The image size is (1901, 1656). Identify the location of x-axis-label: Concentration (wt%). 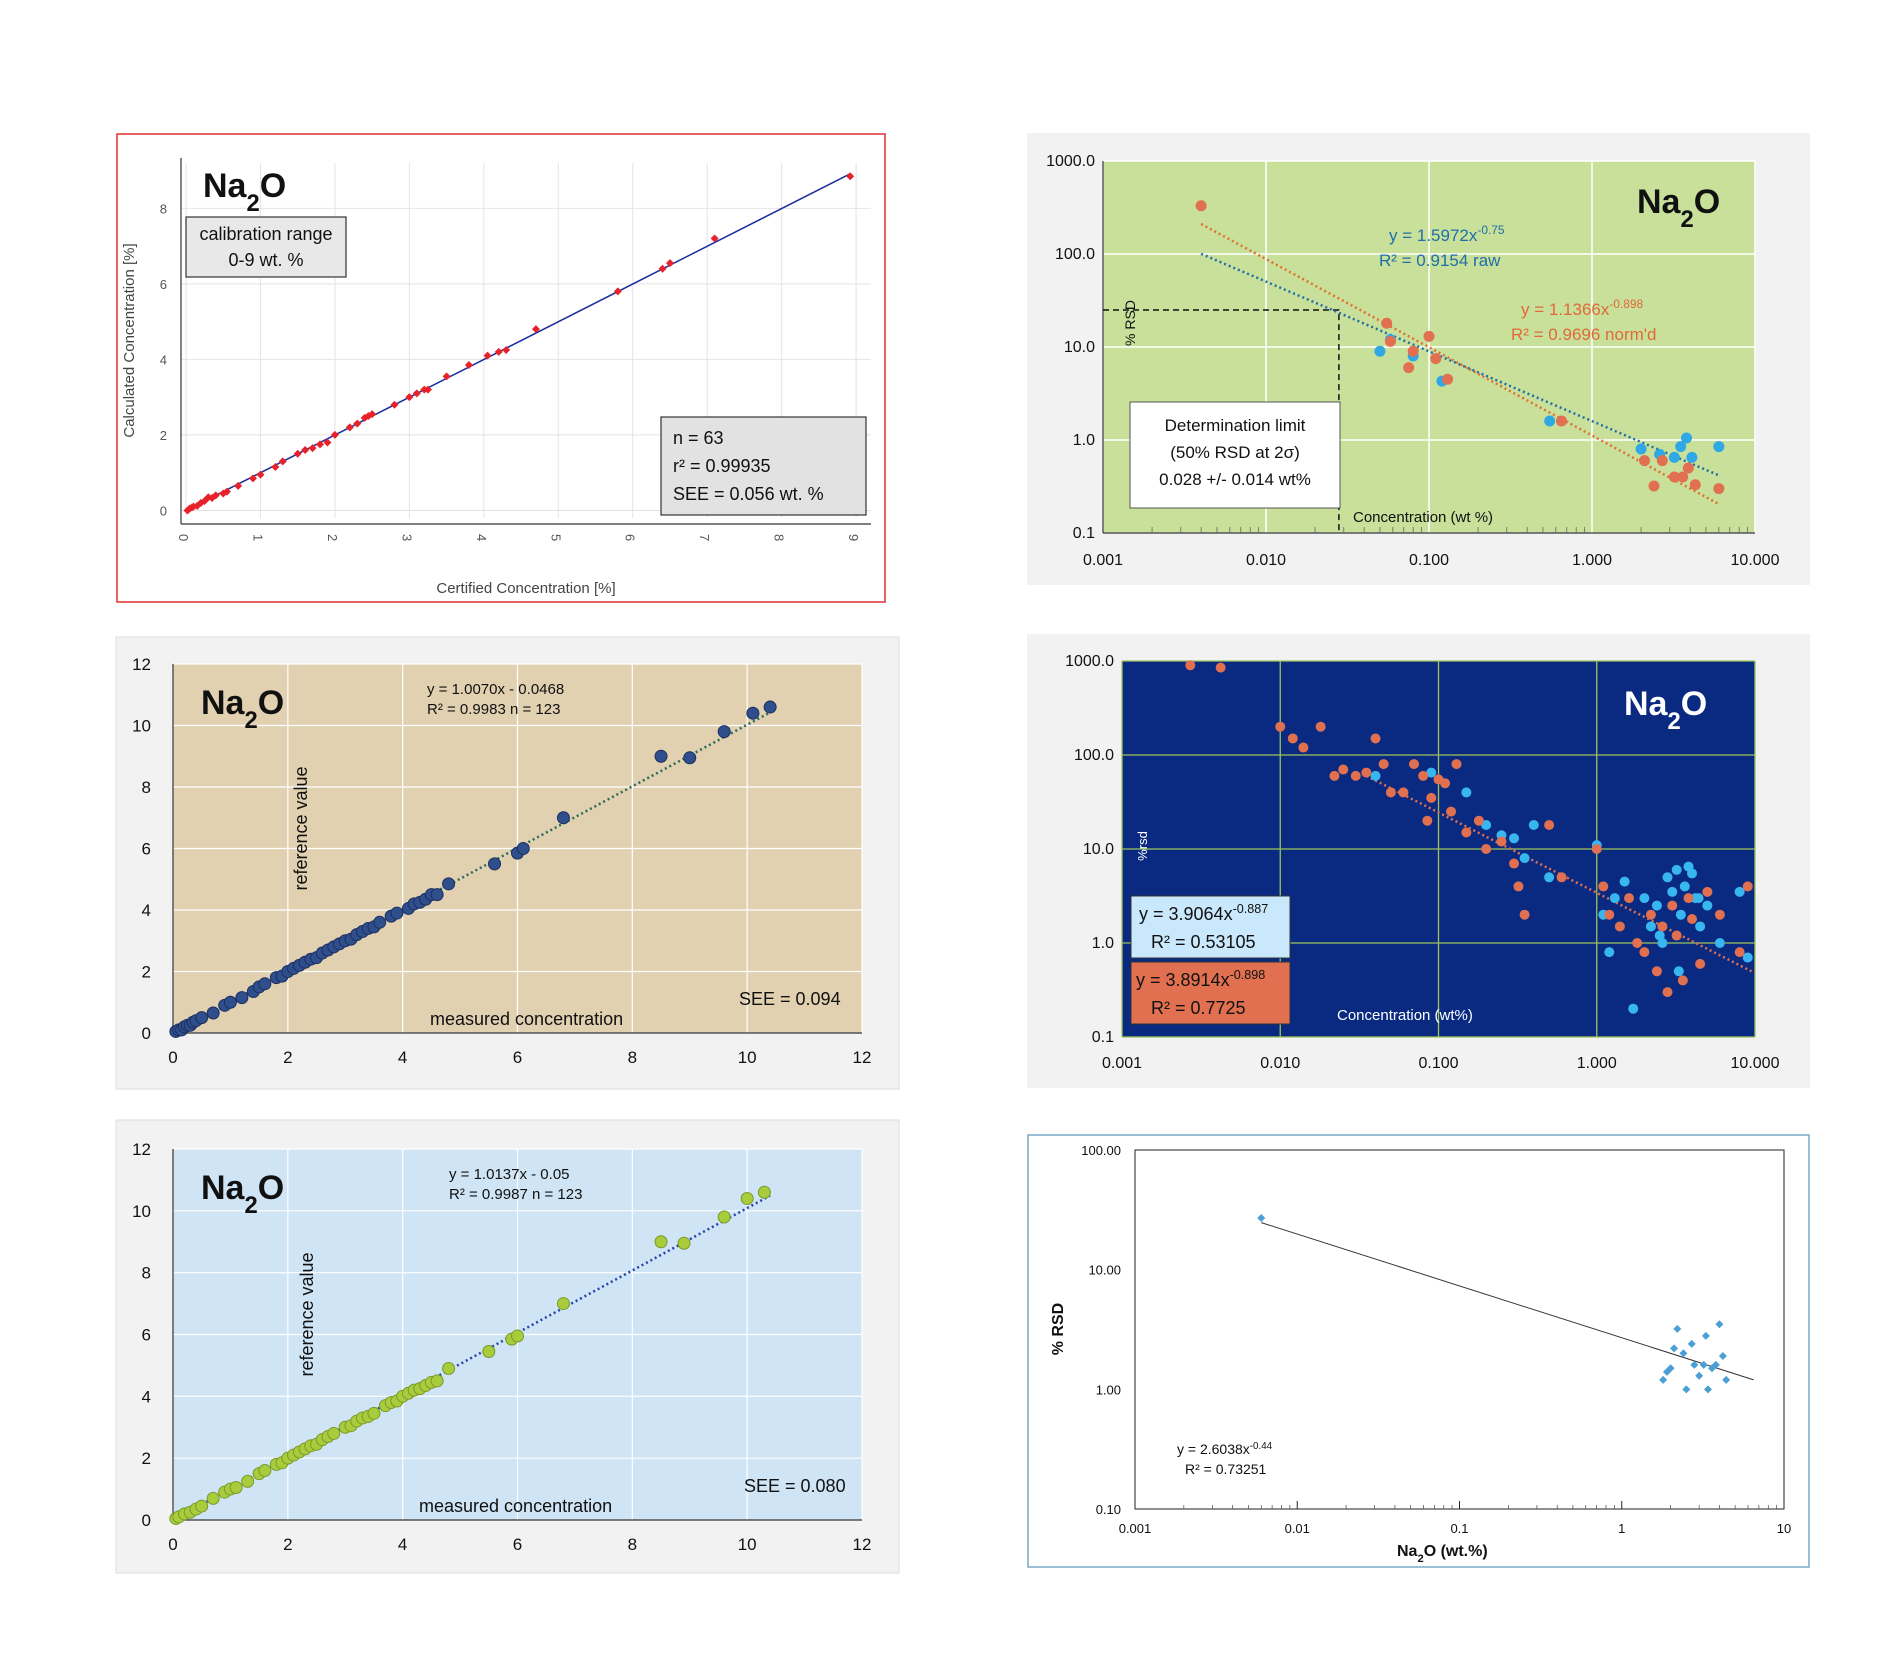
(1405, 1015).